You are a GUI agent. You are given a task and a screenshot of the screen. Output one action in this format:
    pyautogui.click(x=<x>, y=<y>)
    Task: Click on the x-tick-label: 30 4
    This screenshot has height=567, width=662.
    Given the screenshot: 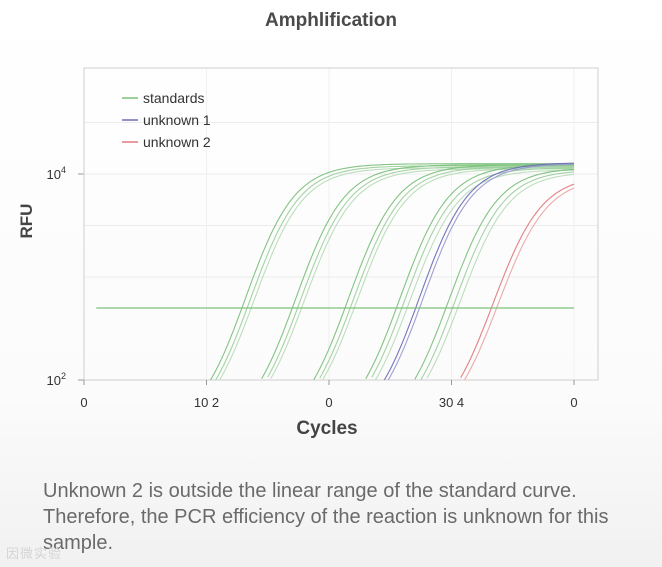 What is the action you would take?
    pyautogui.click(x=451, y=402)
    